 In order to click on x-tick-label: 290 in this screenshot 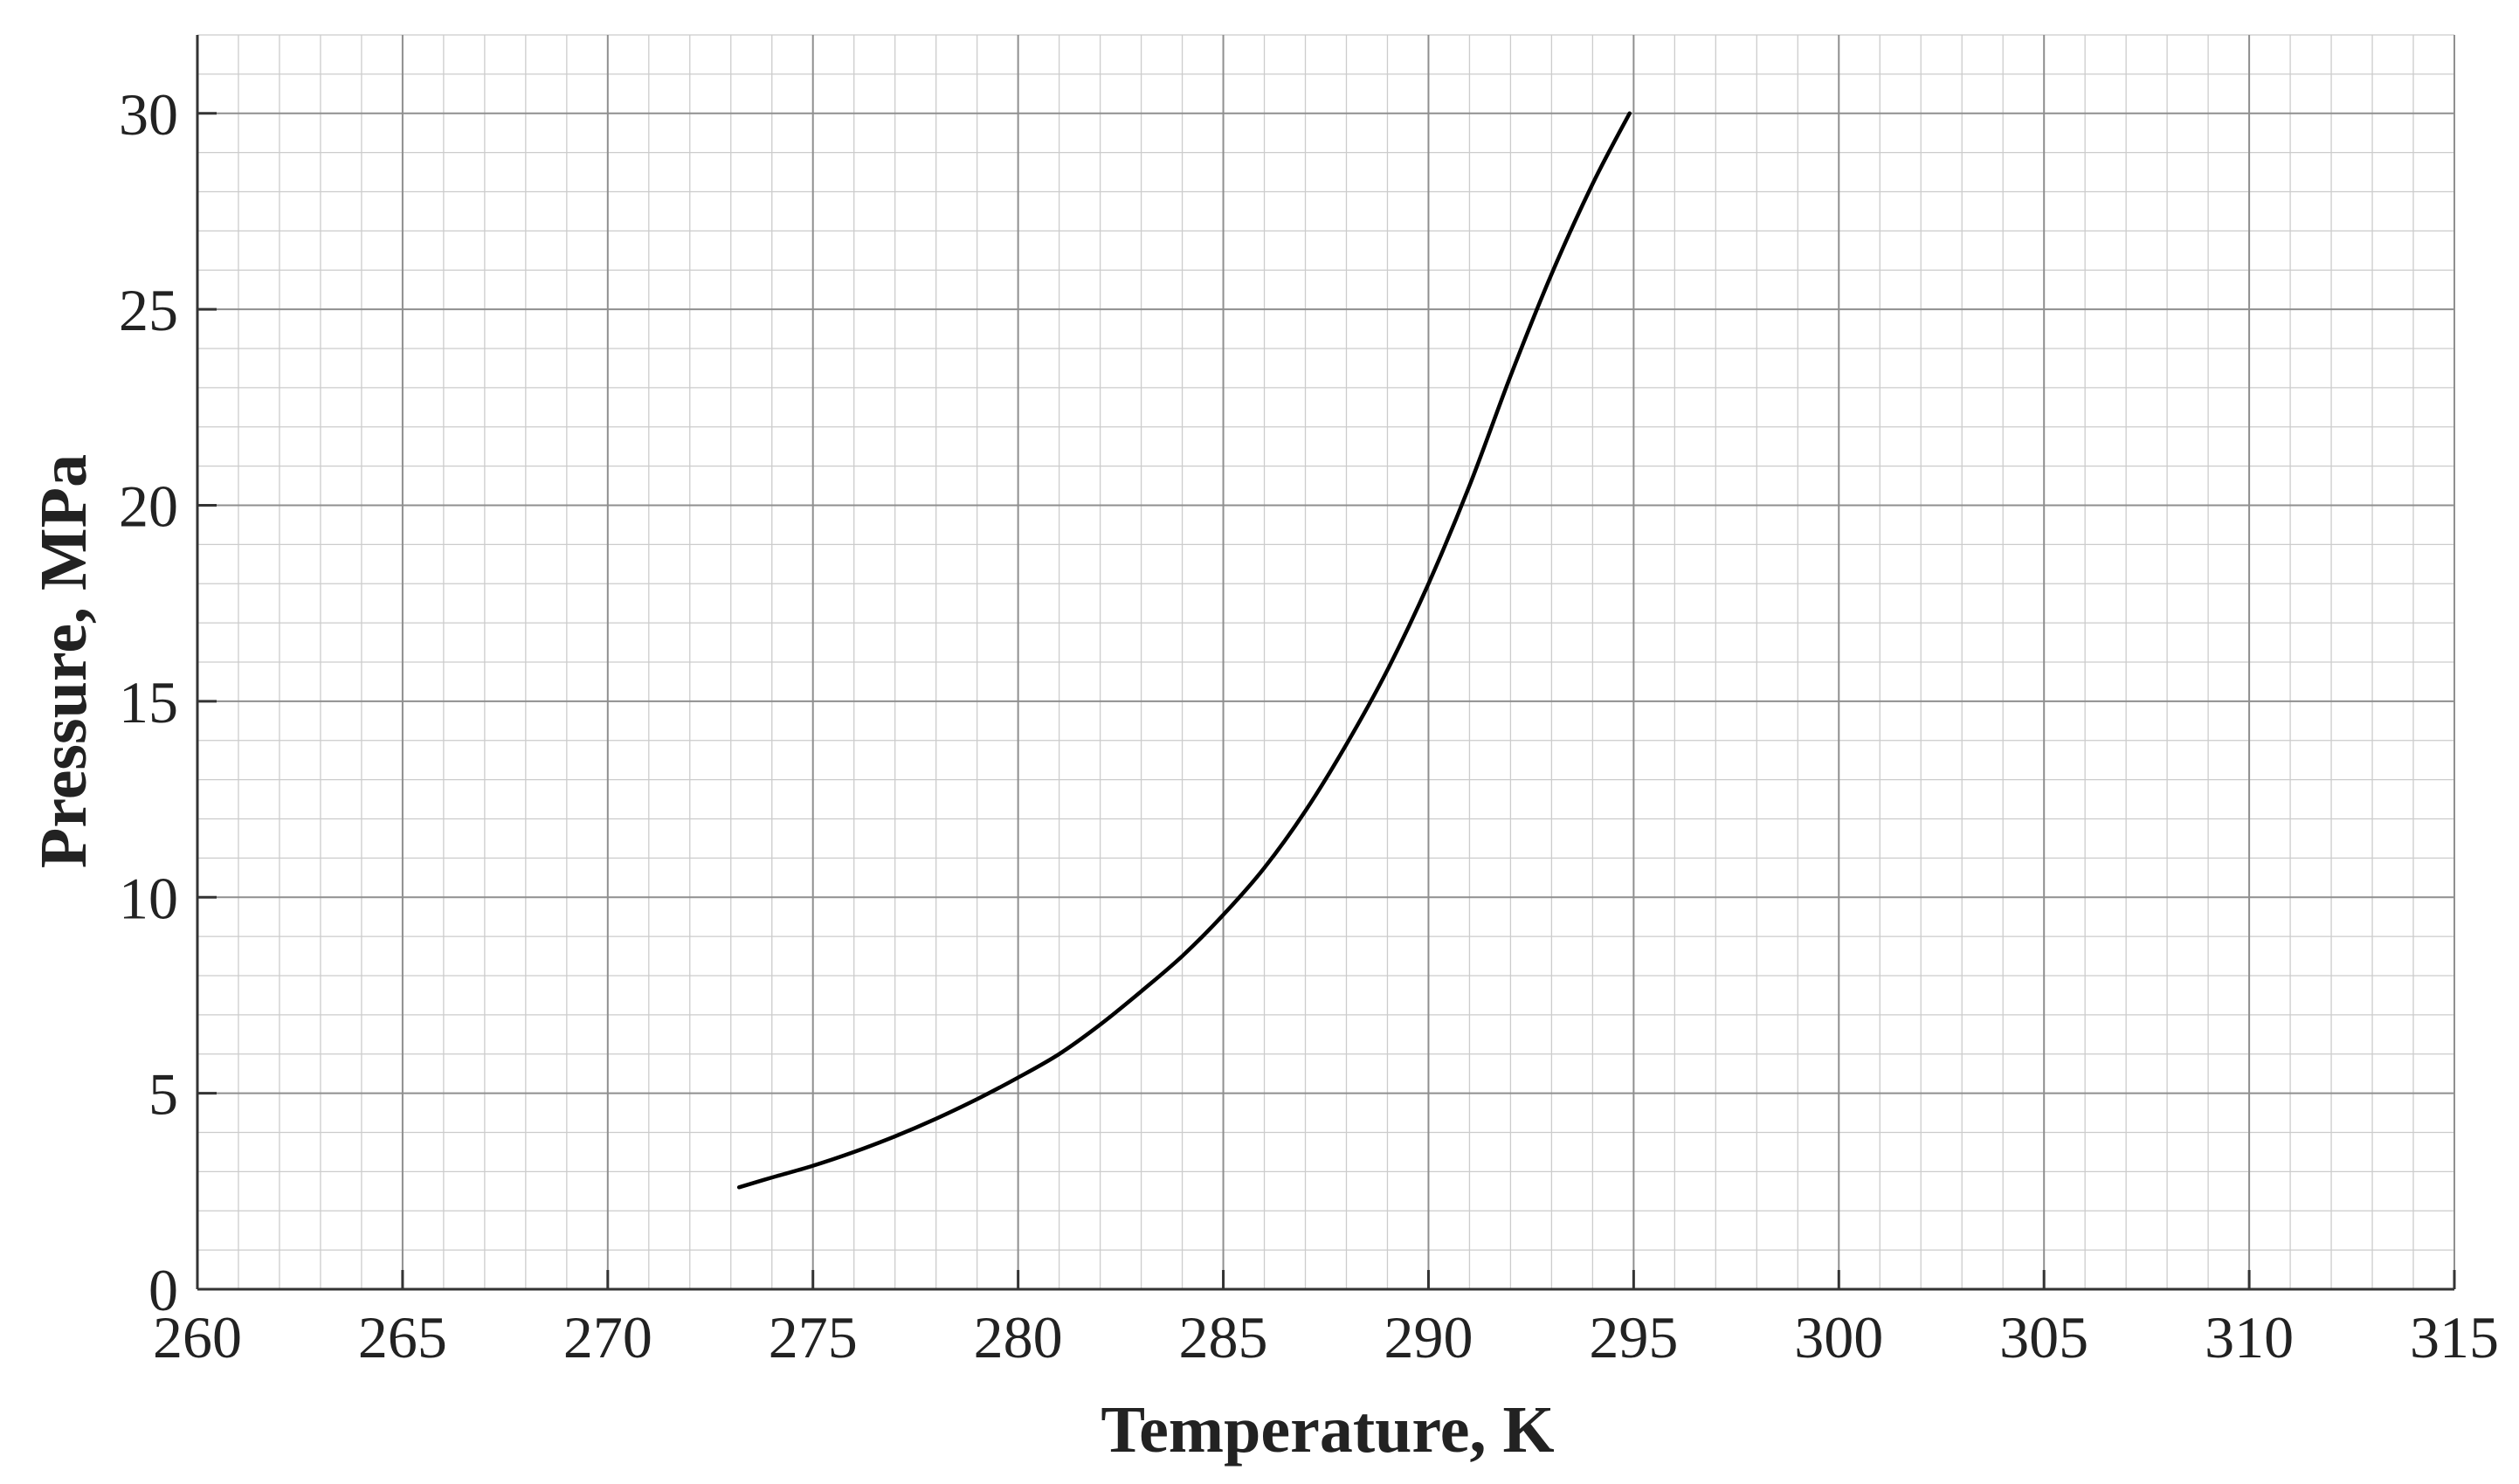, I will do `click(1428, 1337)`.